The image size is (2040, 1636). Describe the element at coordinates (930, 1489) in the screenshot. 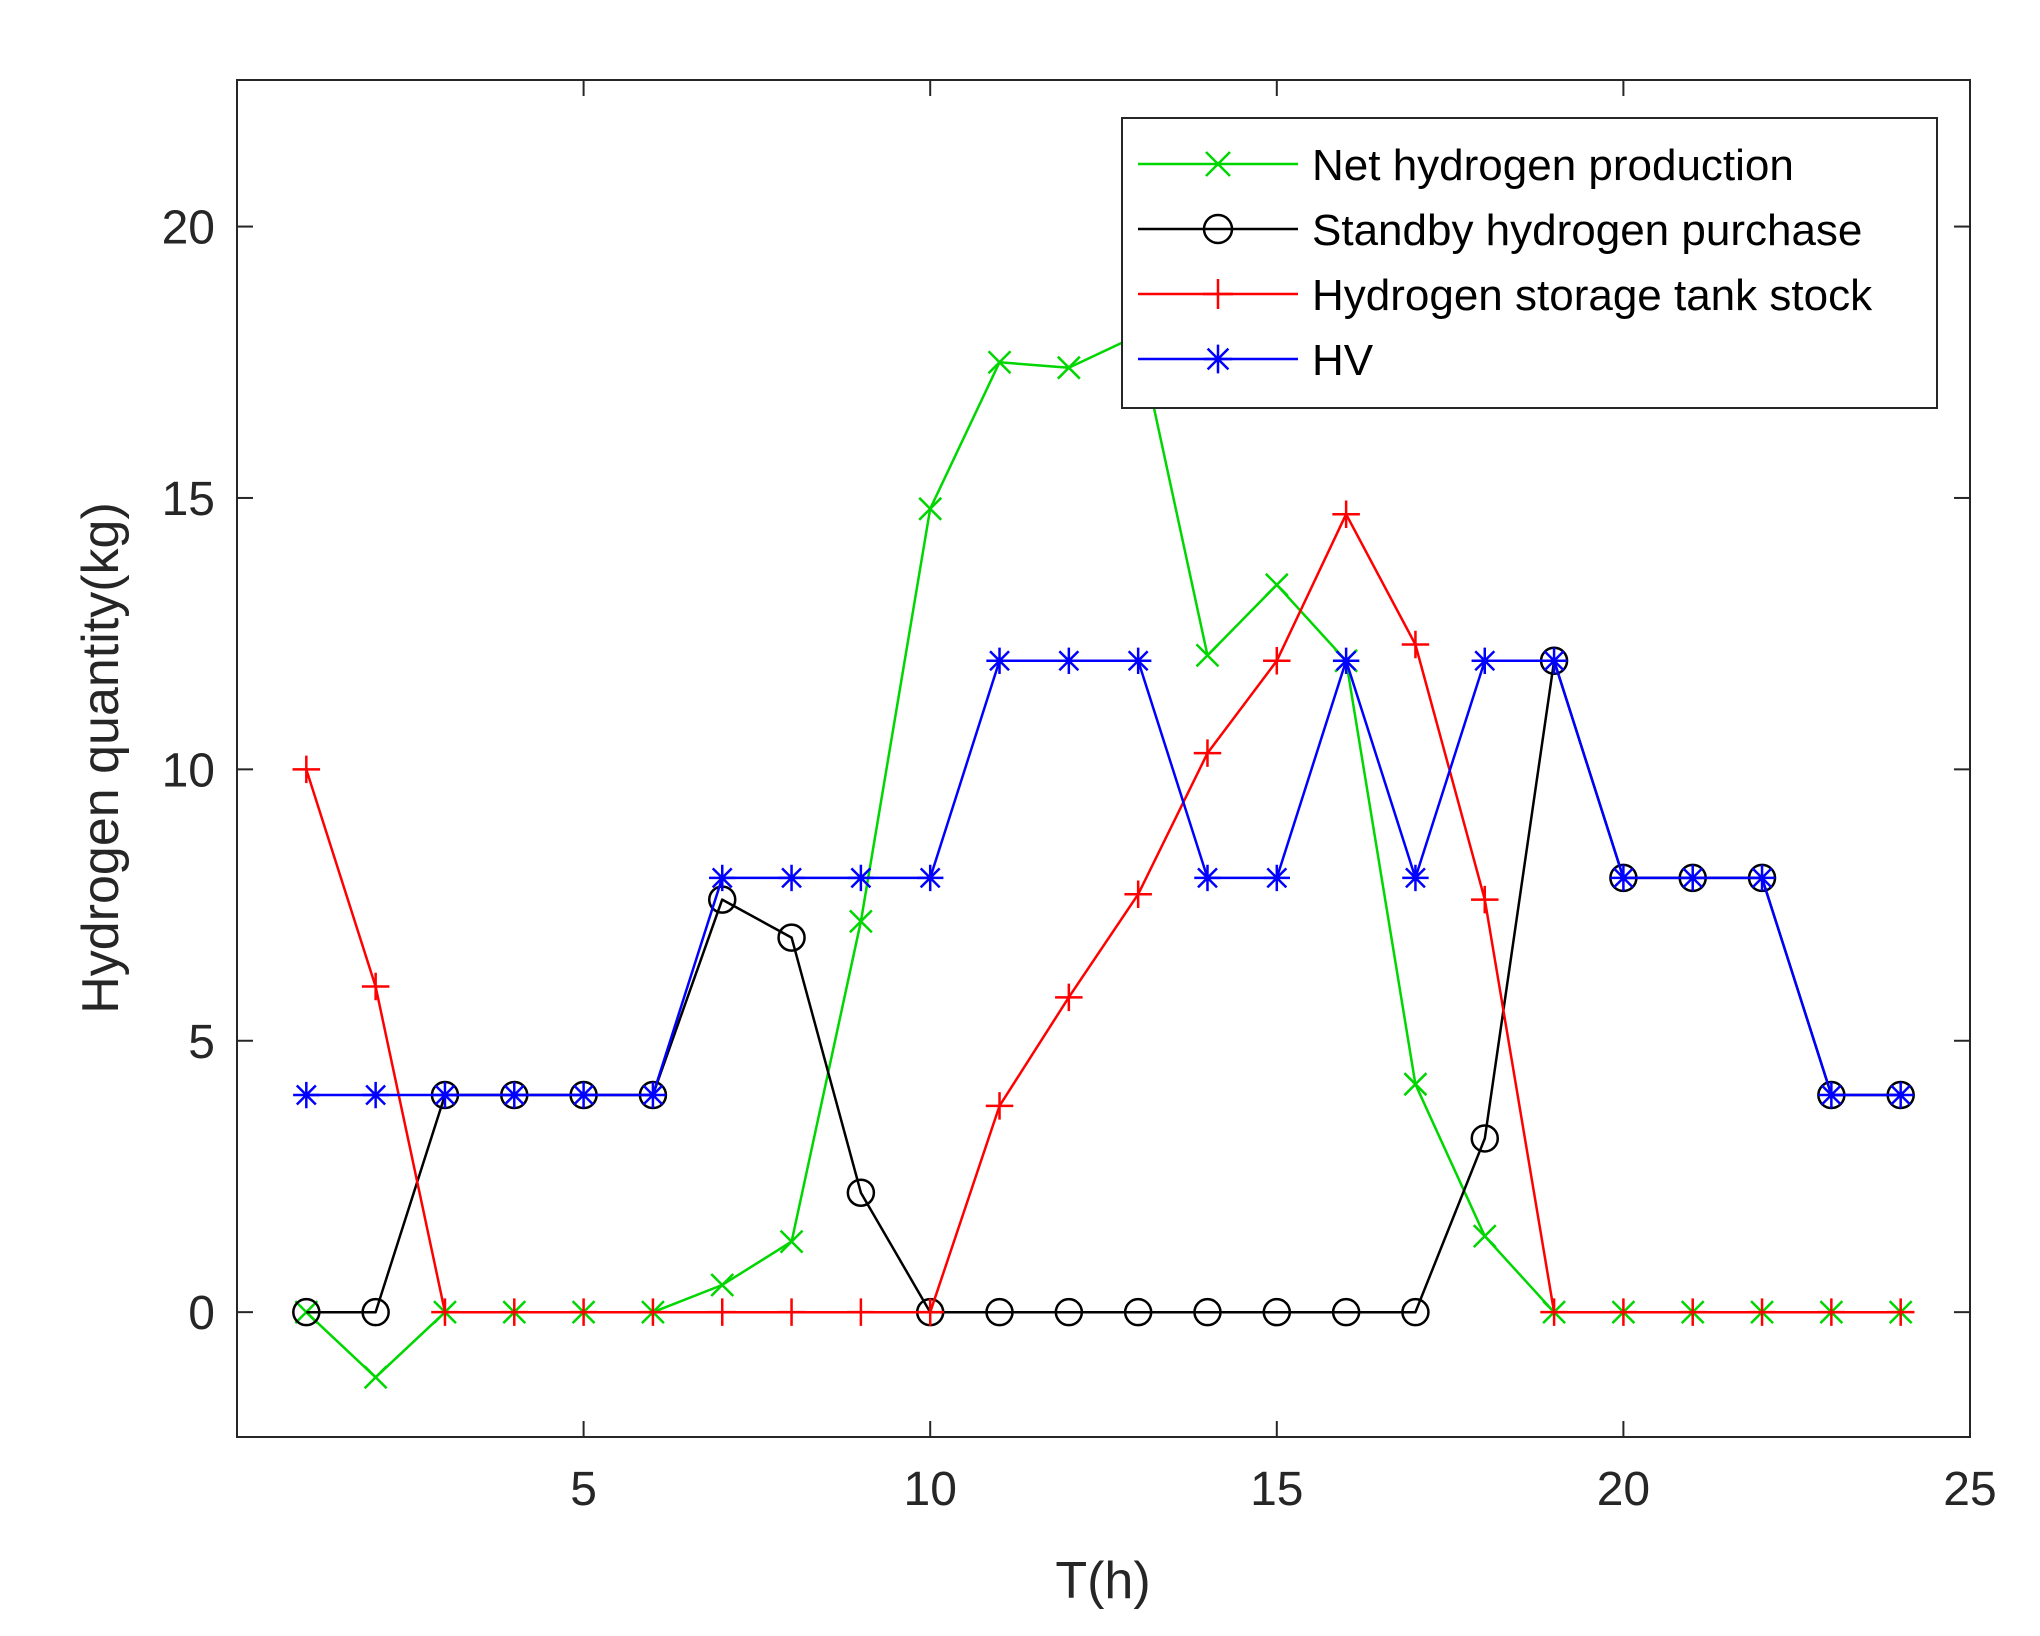

I see `x-tick-label: 10` at that location.